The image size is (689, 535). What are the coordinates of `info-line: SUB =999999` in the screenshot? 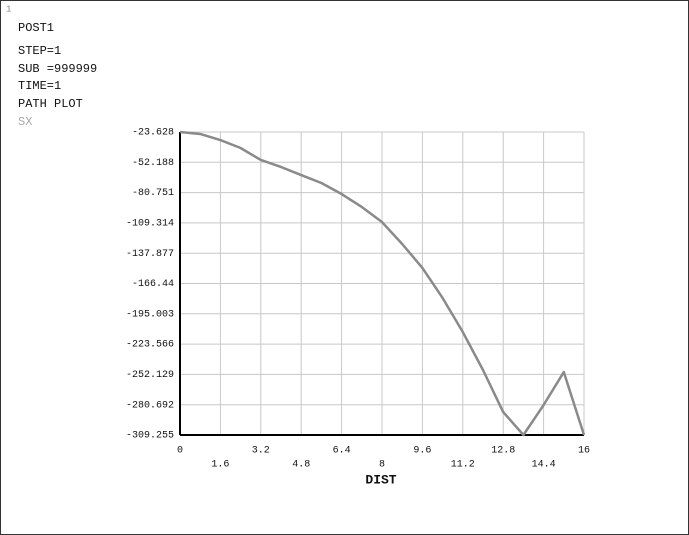 It's located at (57, 69).